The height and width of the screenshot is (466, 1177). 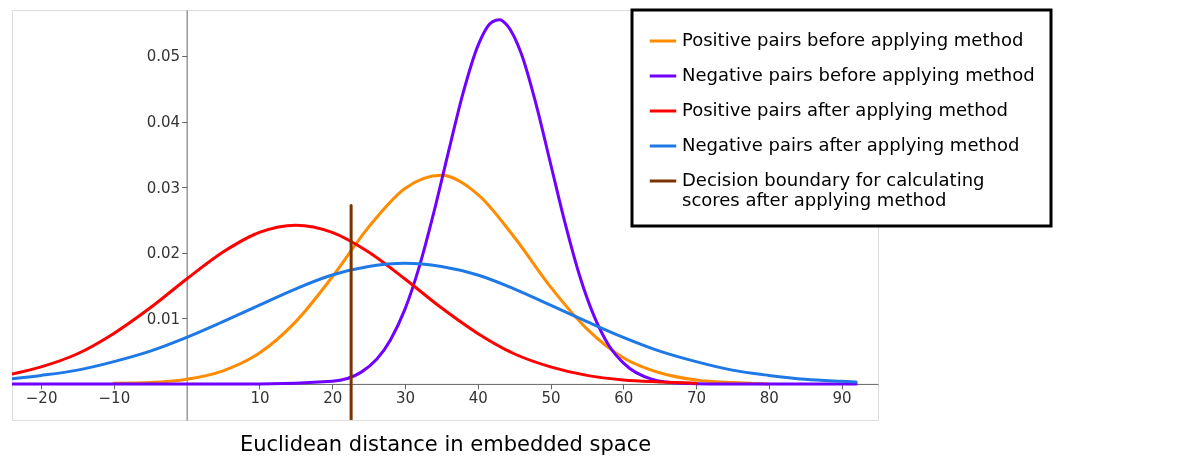 What do you see at coordinates (478, 398) in the screenshot?
I see `x-tick-label: 40` at bounding box center [478, 398].